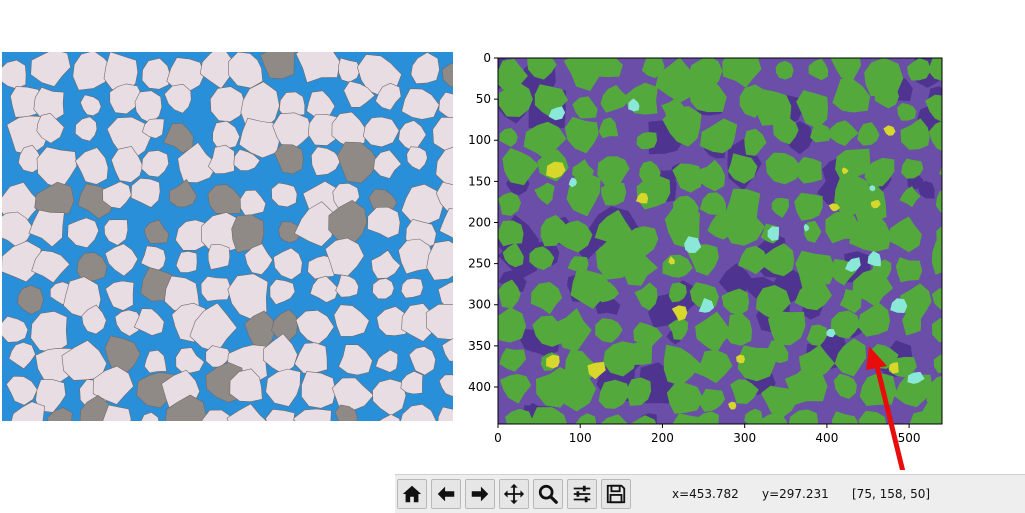 The width and height of the screenshot is (1025, 513). I want to click on forward-button, so click(480, 494).